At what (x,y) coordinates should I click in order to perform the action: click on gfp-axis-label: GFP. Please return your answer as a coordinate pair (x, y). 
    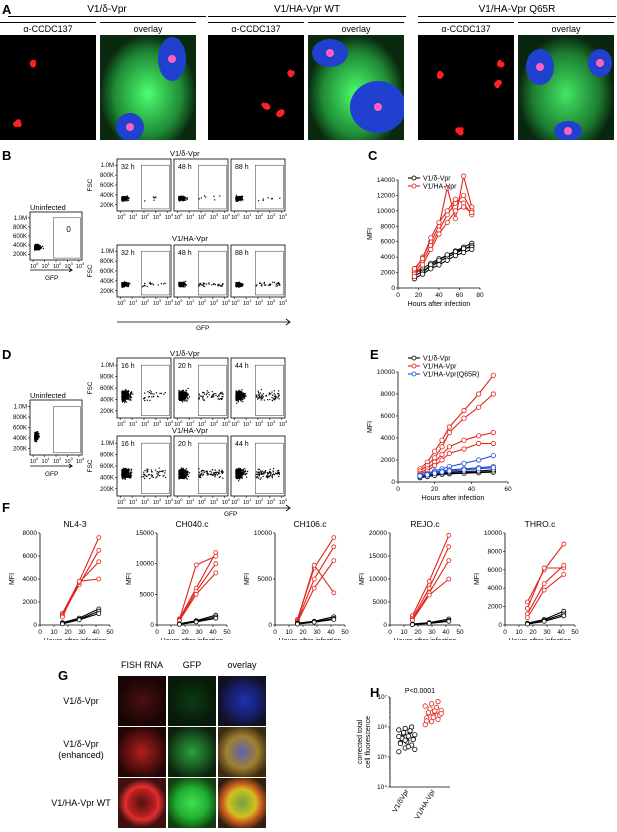
    Looking at the image, I should click on (51, 278).